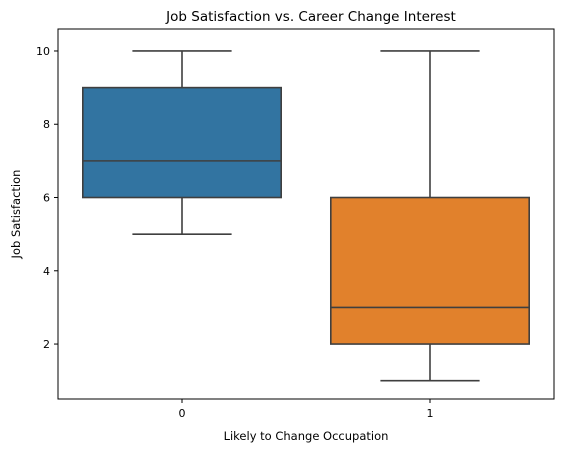  What do you see at coordinates (430, 413) in the screenshot?
I see `x-tick-label: 1` at bounding box center [430, 413].